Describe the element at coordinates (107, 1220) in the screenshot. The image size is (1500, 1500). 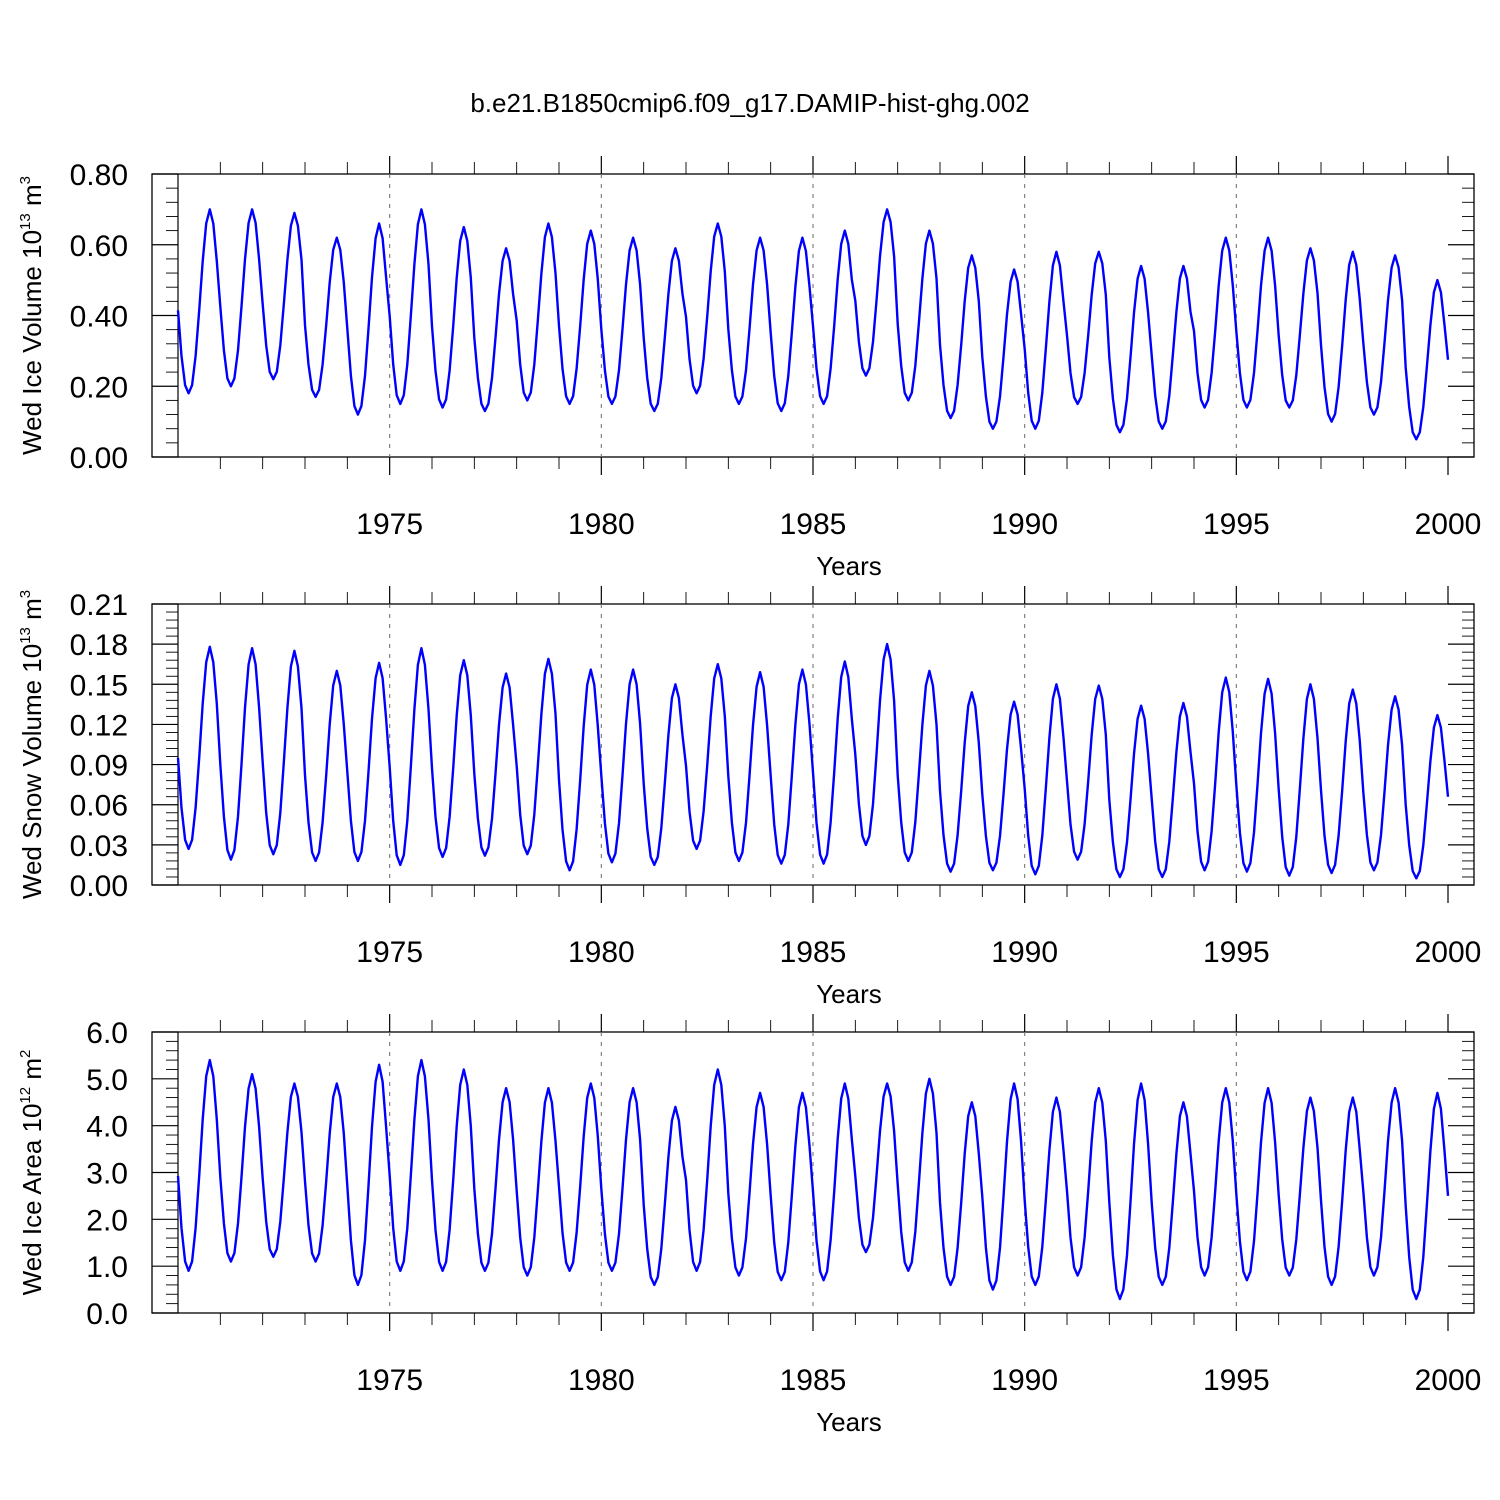
I see `y-tick-label: 2.0` at that location.